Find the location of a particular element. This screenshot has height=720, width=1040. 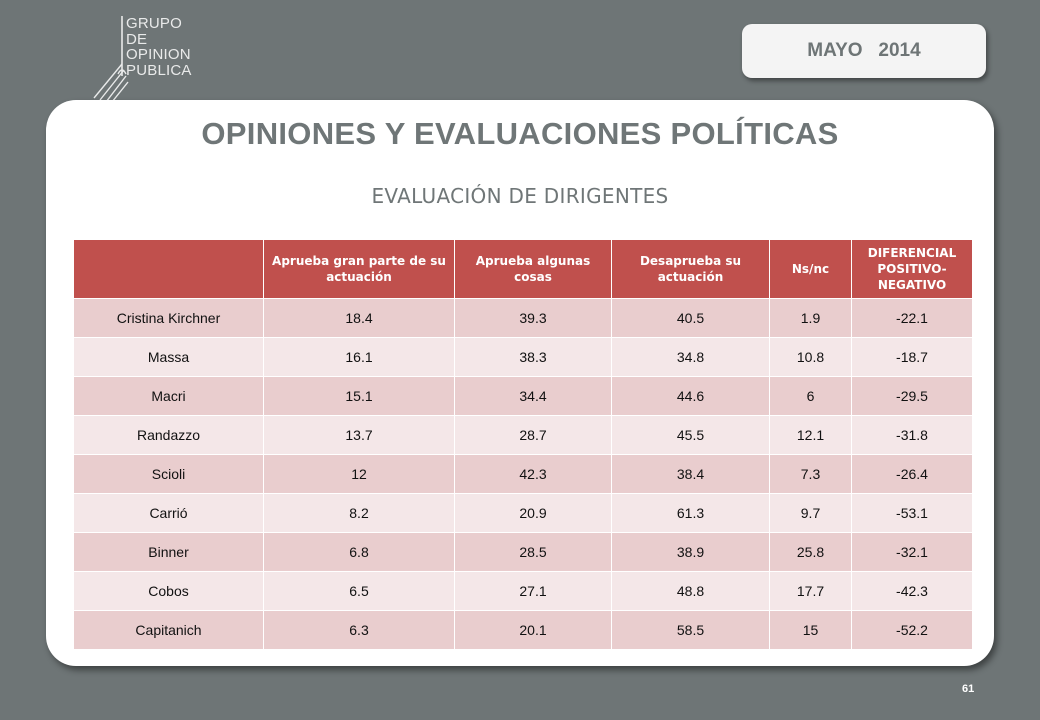

page-subtitle: EVALUACIÓN DE DIRIGENTES is located at coordinates (520, 196).